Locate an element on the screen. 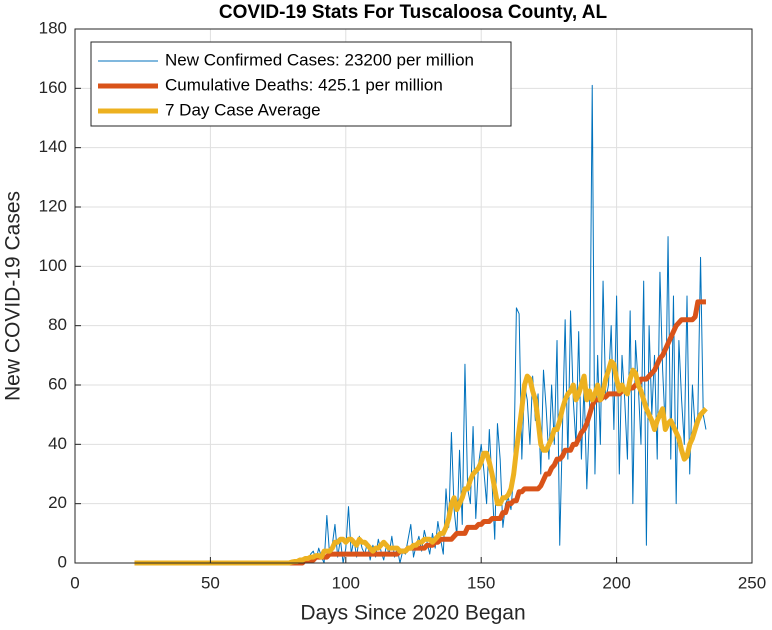  y-tick-label: 60 is located at coordinates (57, 383).